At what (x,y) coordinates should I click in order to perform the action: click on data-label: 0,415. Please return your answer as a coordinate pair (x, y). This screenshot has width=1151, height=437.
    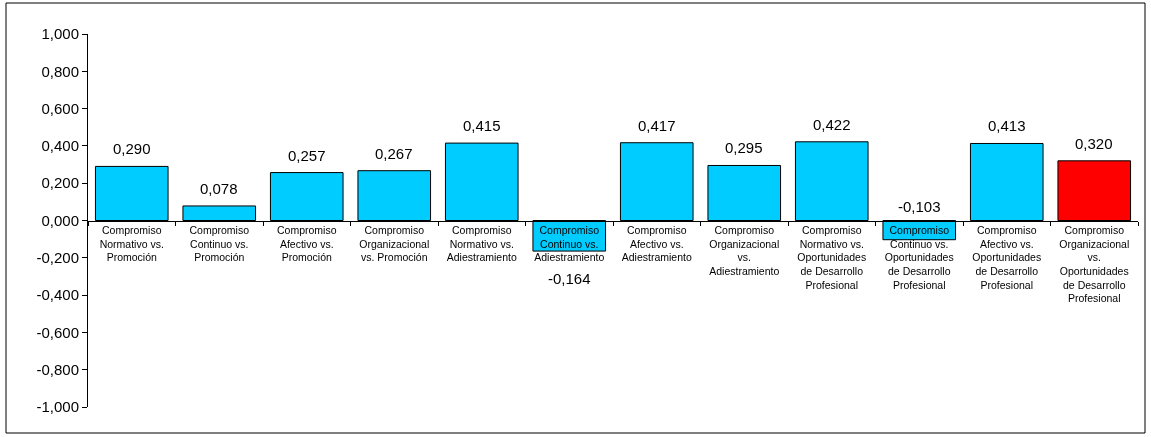
    Looking at the image, I should click on (482, 125).